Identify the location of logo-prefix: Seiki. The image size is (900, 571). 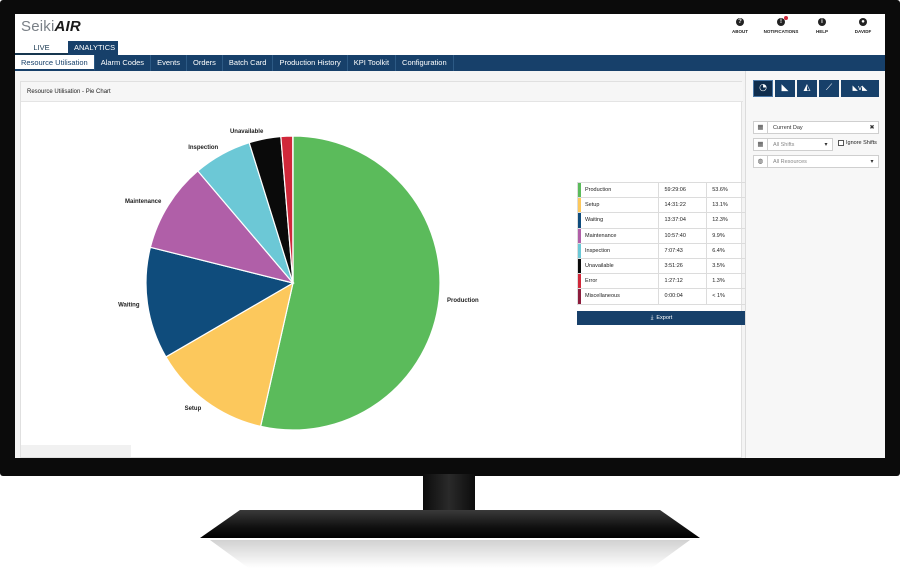
(38, 26).